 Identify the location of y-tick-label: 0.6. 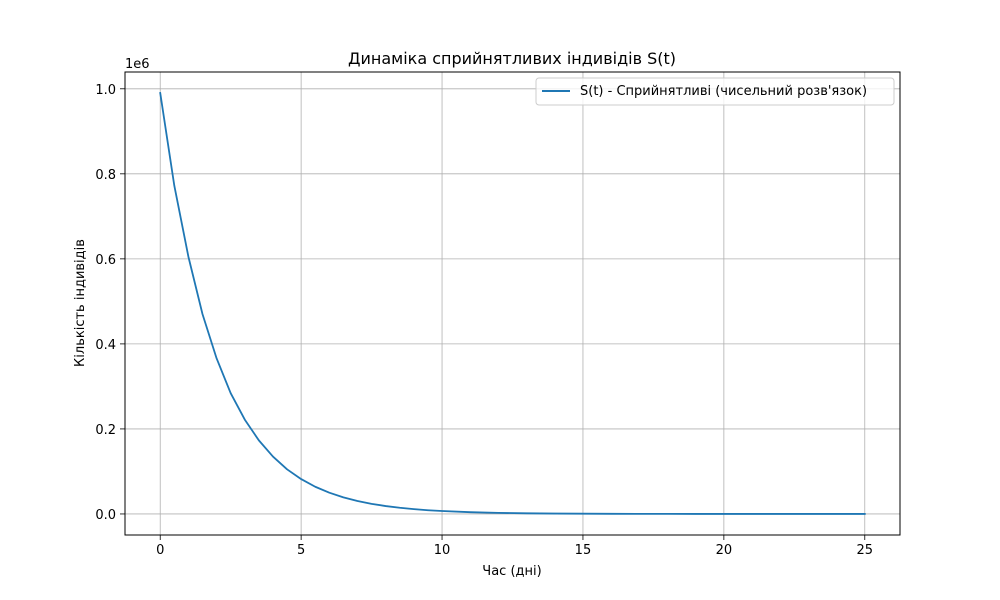
(105, 260).